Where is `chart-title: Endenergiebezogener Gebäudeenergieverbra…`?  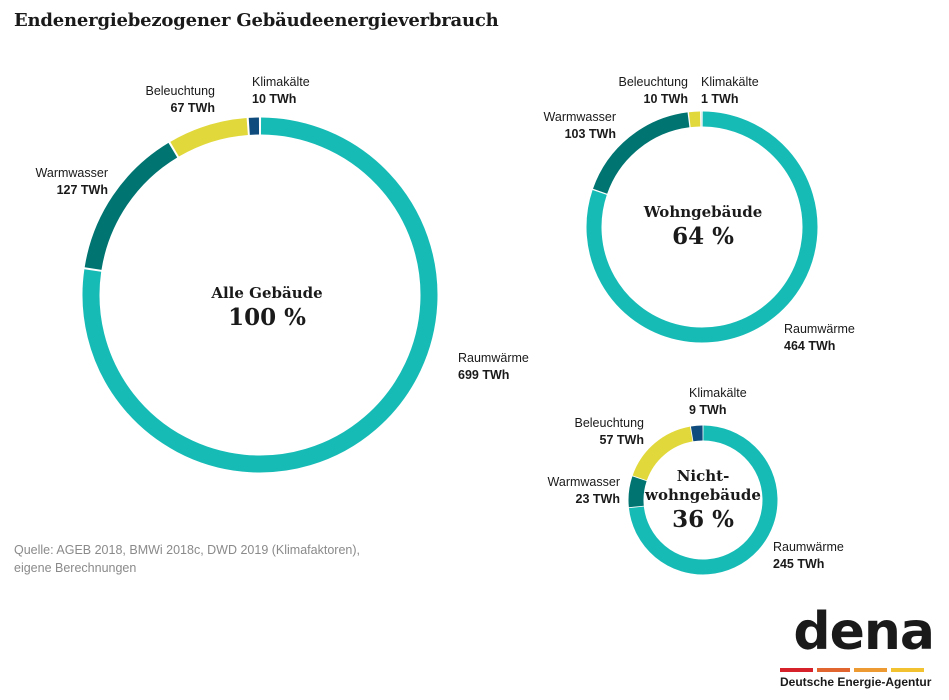 chart-title: Endenergiebezogener Gebäudeenergieverbra… is located at coordinates (256, 20).